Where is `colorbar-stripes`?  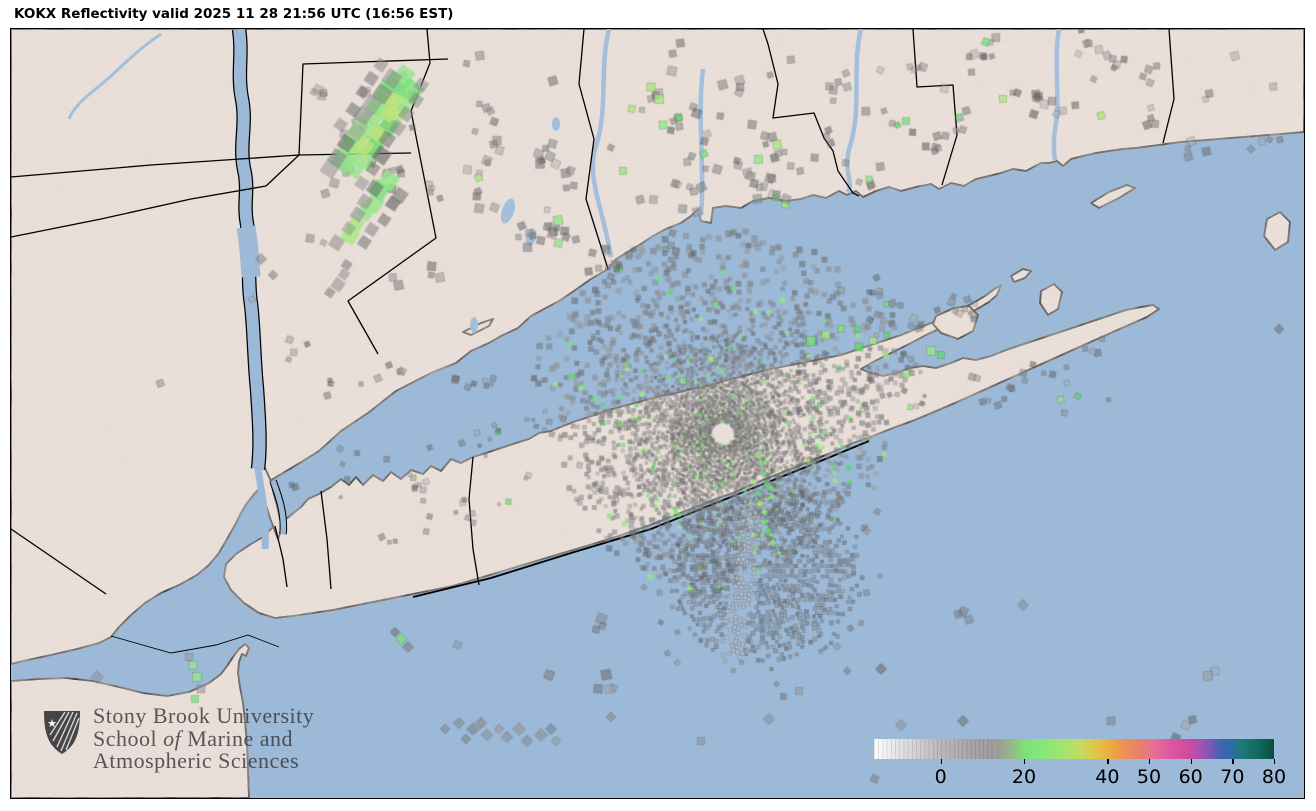 colorbar-stripes is located at coordinates (935, 749).